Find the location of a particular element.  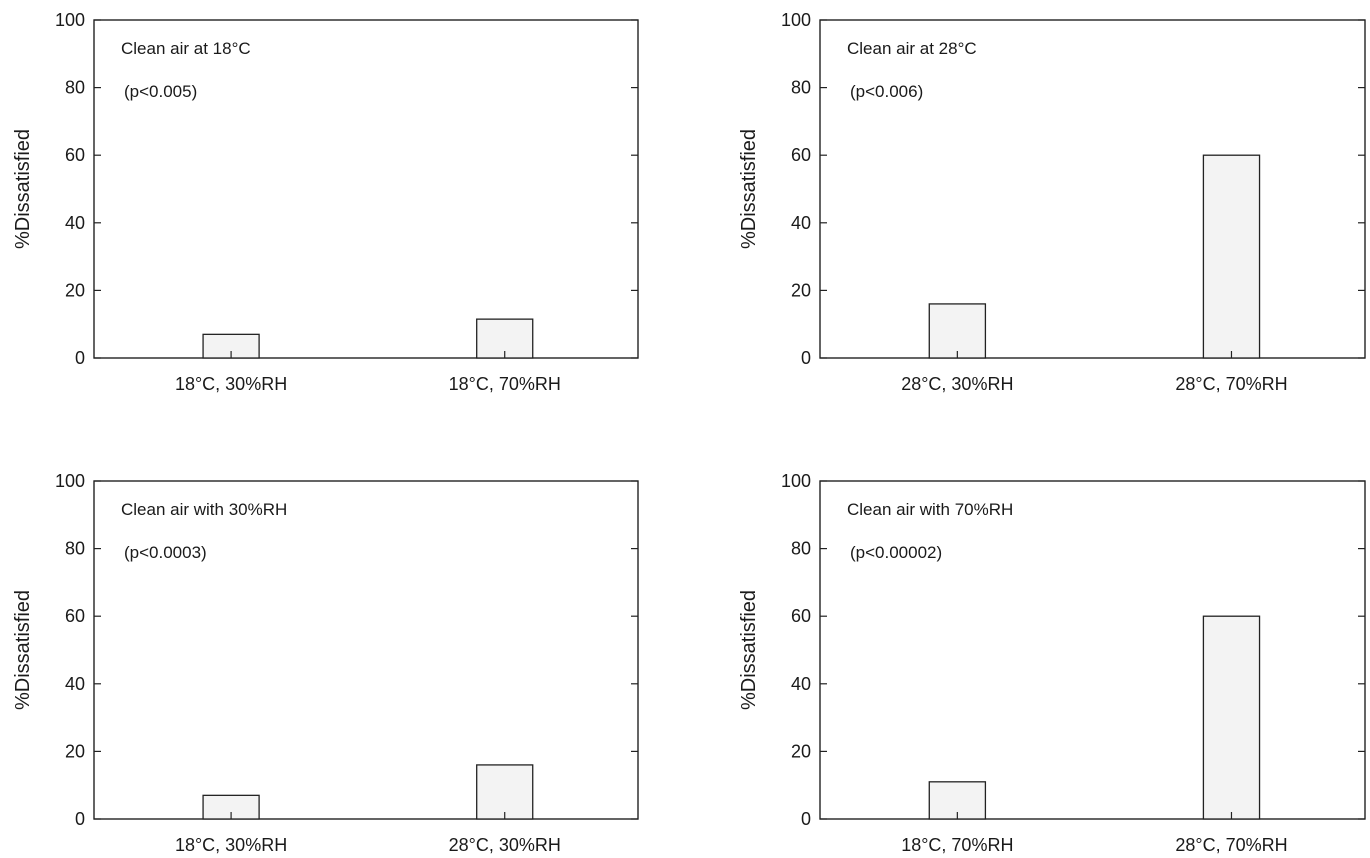

p-value-label: (p<0.00002) is located at coordinates (896, 552).